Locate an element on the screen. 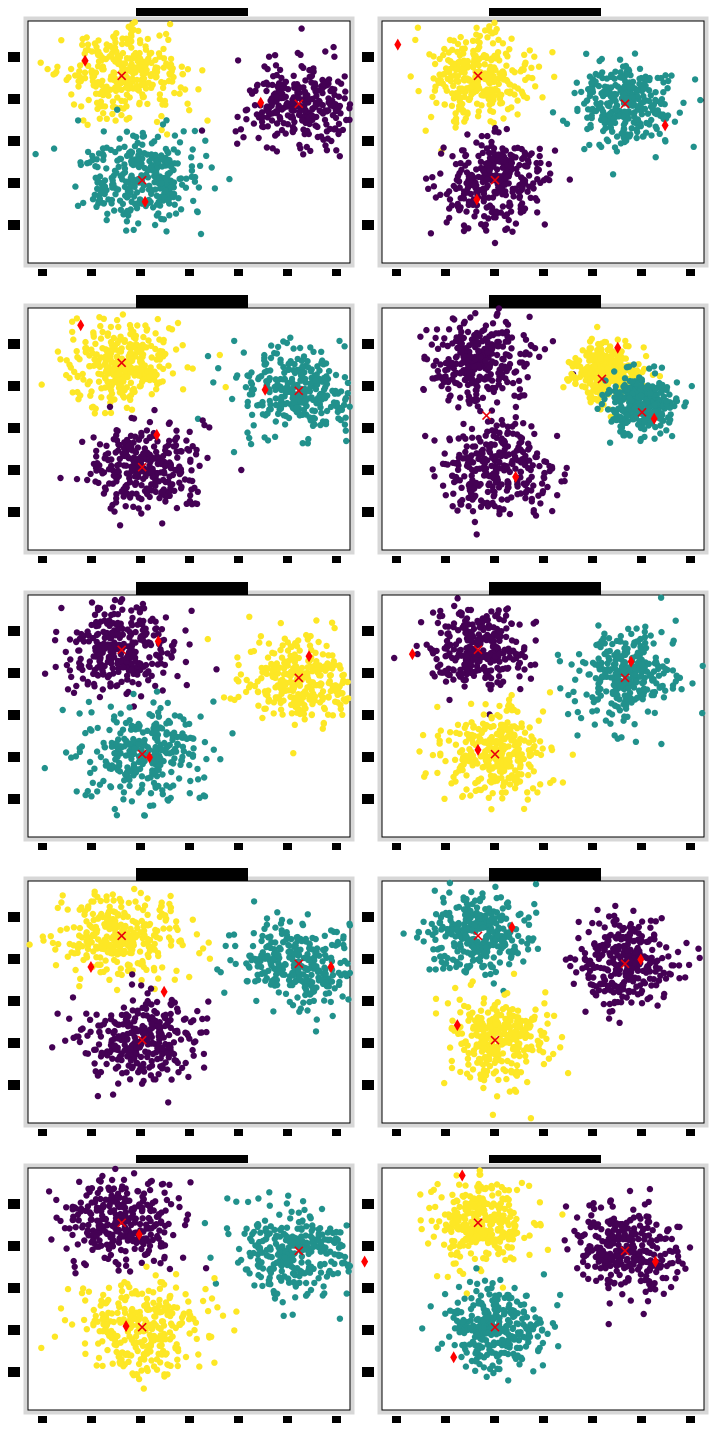 The width and height of the screenshot is (712, 1432). x-tick-mark is located at coordinates (140, 272).